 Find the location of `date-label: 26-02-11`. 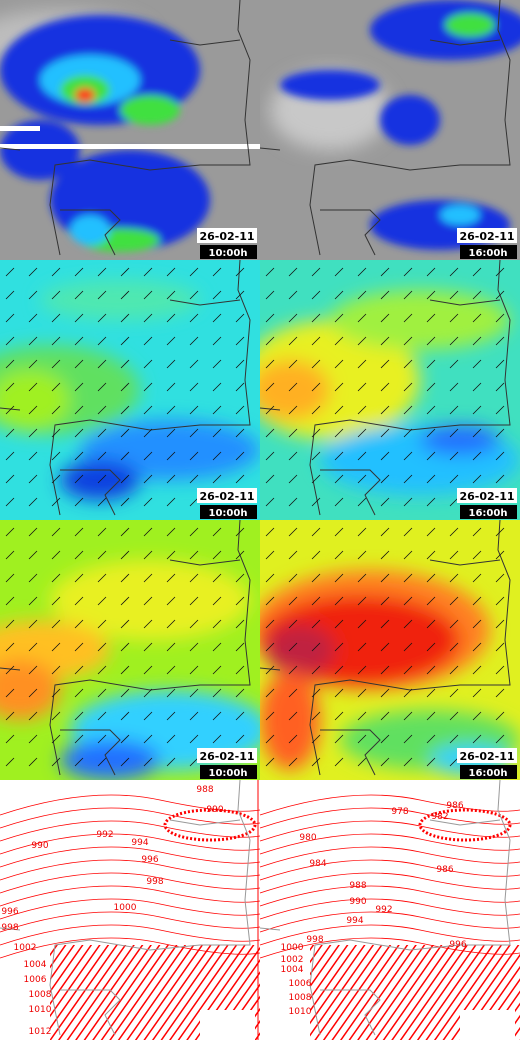

date-label: 26-02-11 is located at coordinates (486, 756).